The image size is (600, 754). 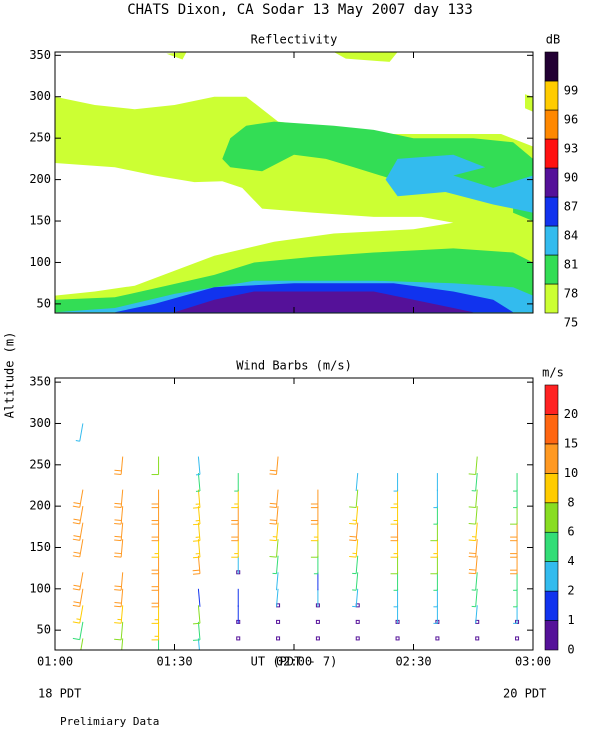 What do you see at coordinates (571, 473) in the screenshot?
I see `colorbar-tick-label: 10` at bounding box center [571, 473].